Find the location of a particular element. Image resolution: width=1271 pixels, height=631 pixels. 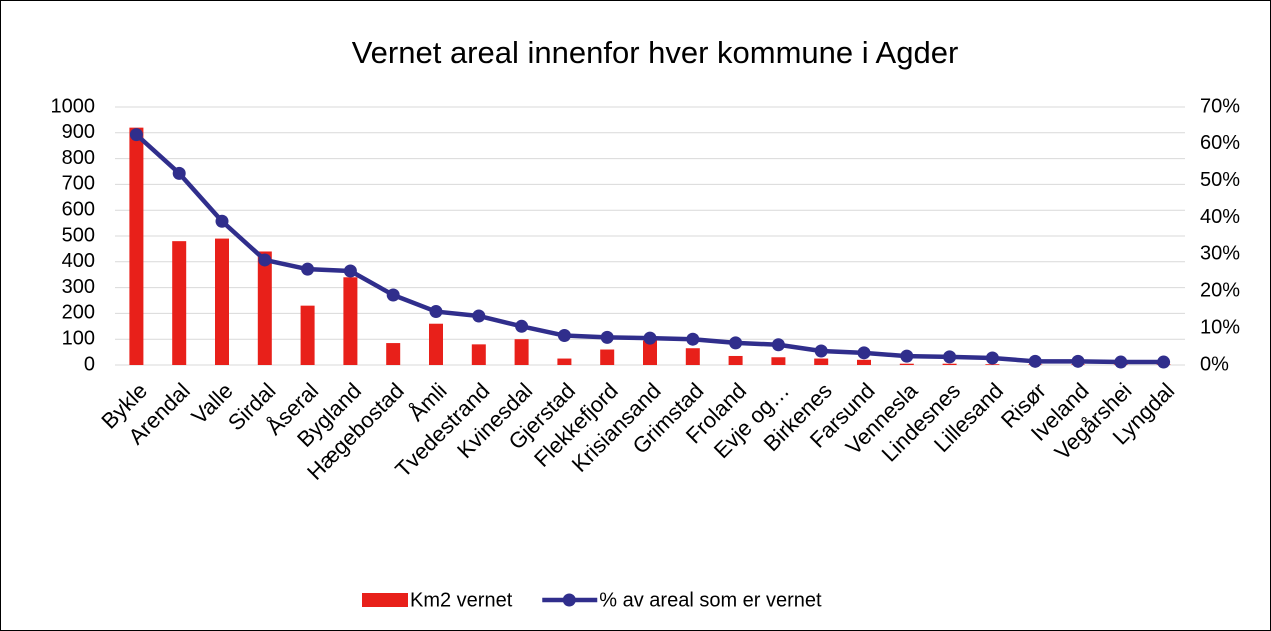

y2-tick-label: 50% is located at coordinates (1220, 180).